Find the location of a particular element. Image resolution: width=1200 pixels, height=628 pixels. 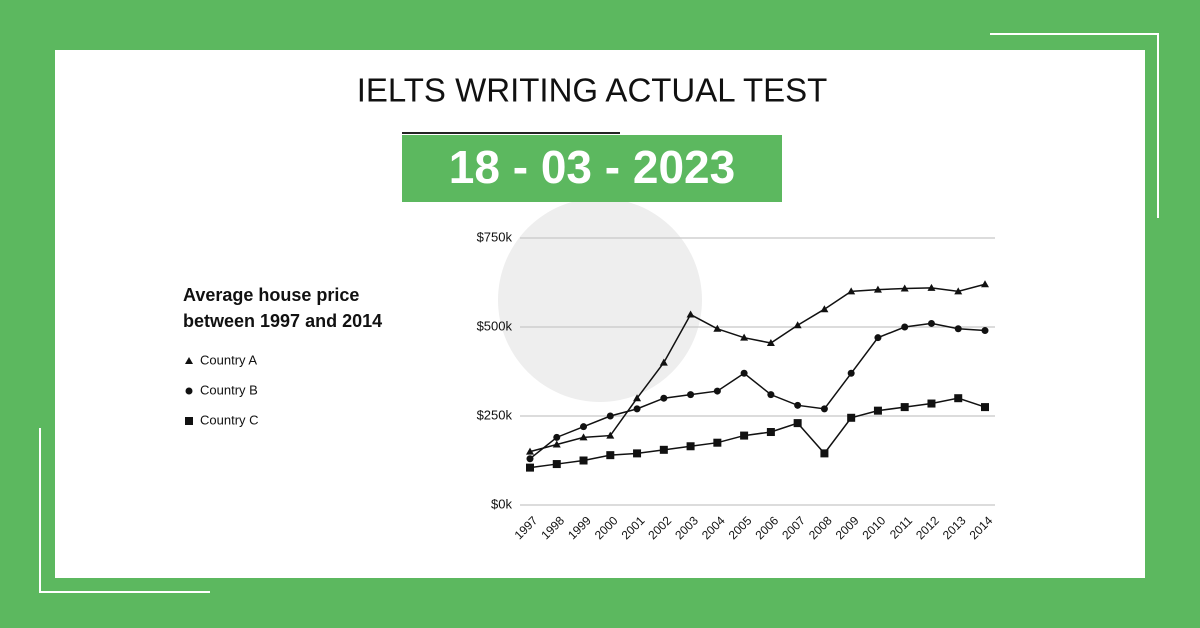

chart-title: Average house price between 1997 and 2014 is located at coordinates (282, 308).